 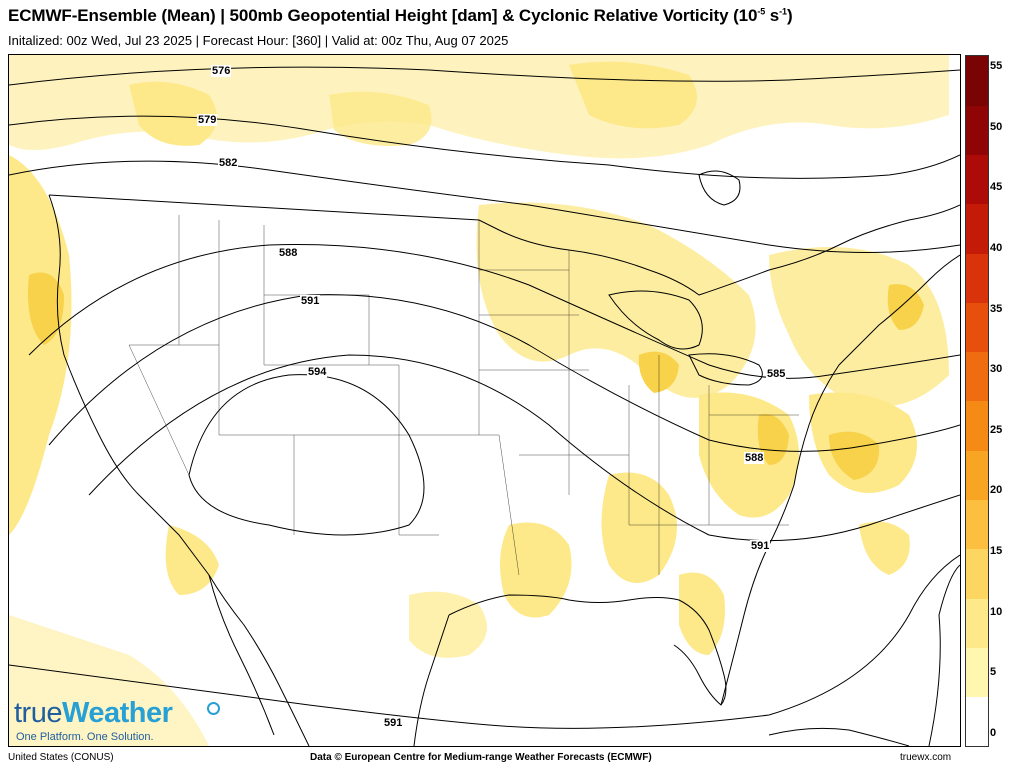 What do you see at coordinates (996, 429) in the screenshot?
I see `colorbar-tick-label: 25` at bounding box center [996, 429].